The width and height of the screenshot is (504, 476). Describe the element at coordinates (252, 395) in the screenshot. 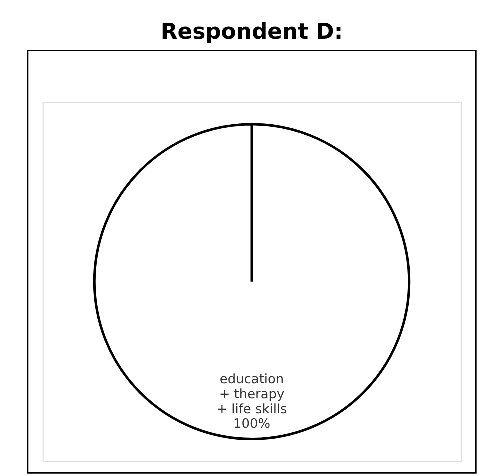

I see `slice-label: education + therapy + life skills` at that location.